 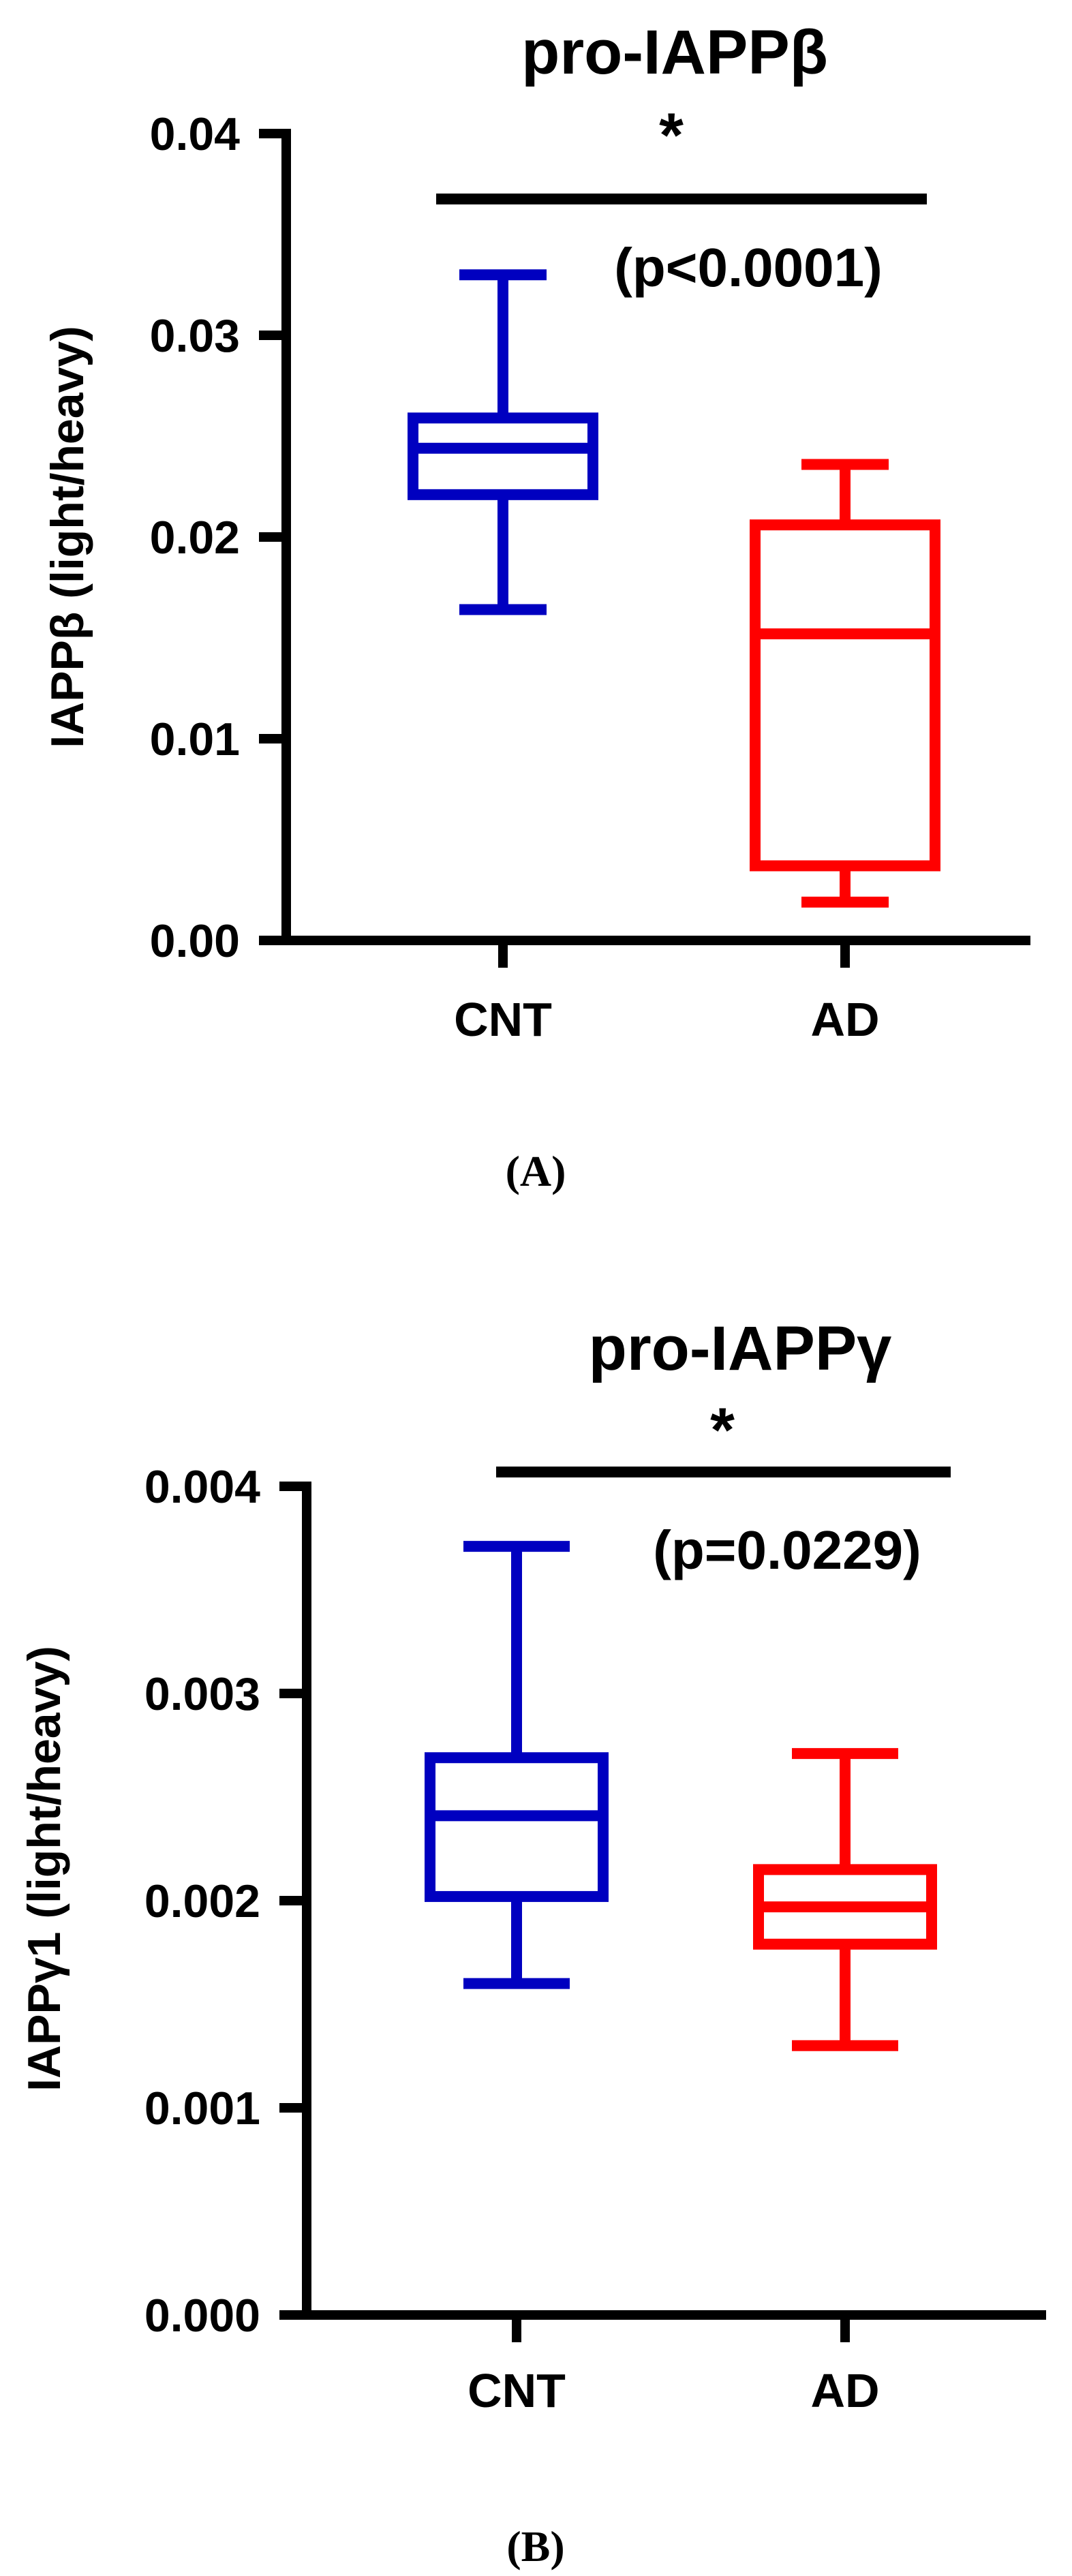 I want to click on panel-b-title: pro-IAPPγ, so click(x=741, y=1348).